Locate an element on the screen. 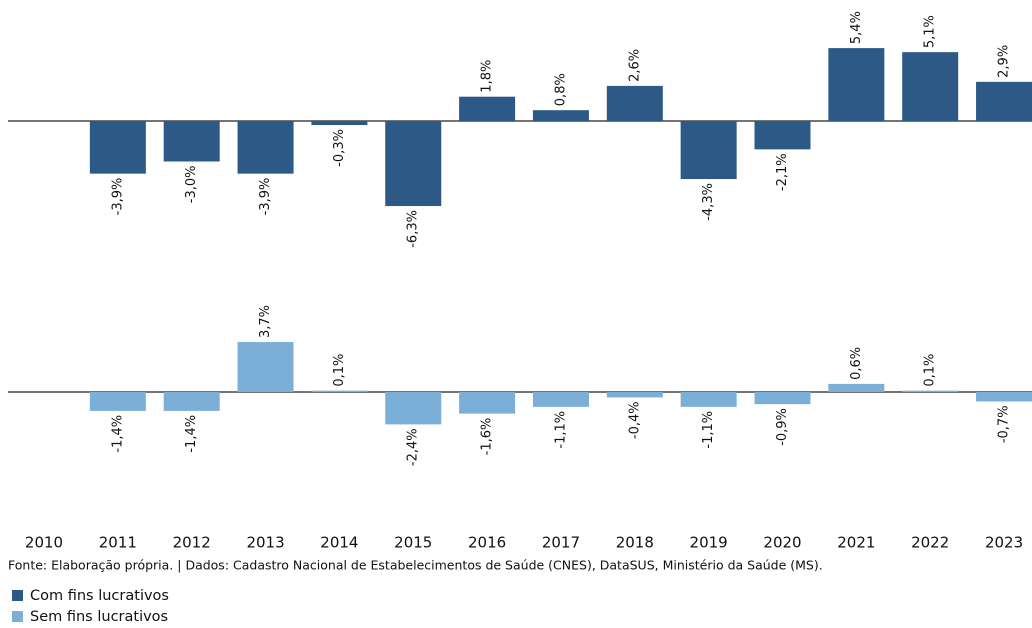 This screenshot has width=1032, height=628. x-tick-label: 2016 is located at coordinates (487, 543).